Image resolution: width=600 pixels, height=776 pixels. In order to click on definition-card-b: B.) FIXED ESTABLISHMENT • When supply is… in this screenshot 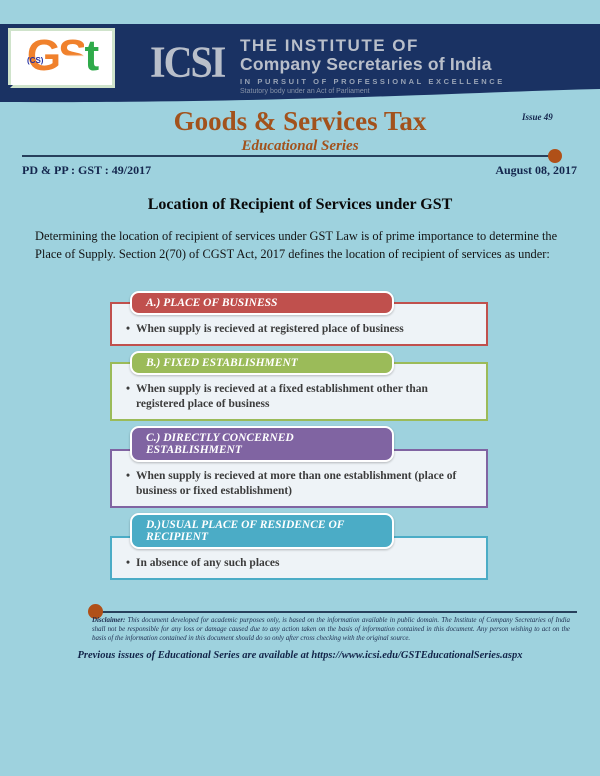, I will do `click(299, 385)`.